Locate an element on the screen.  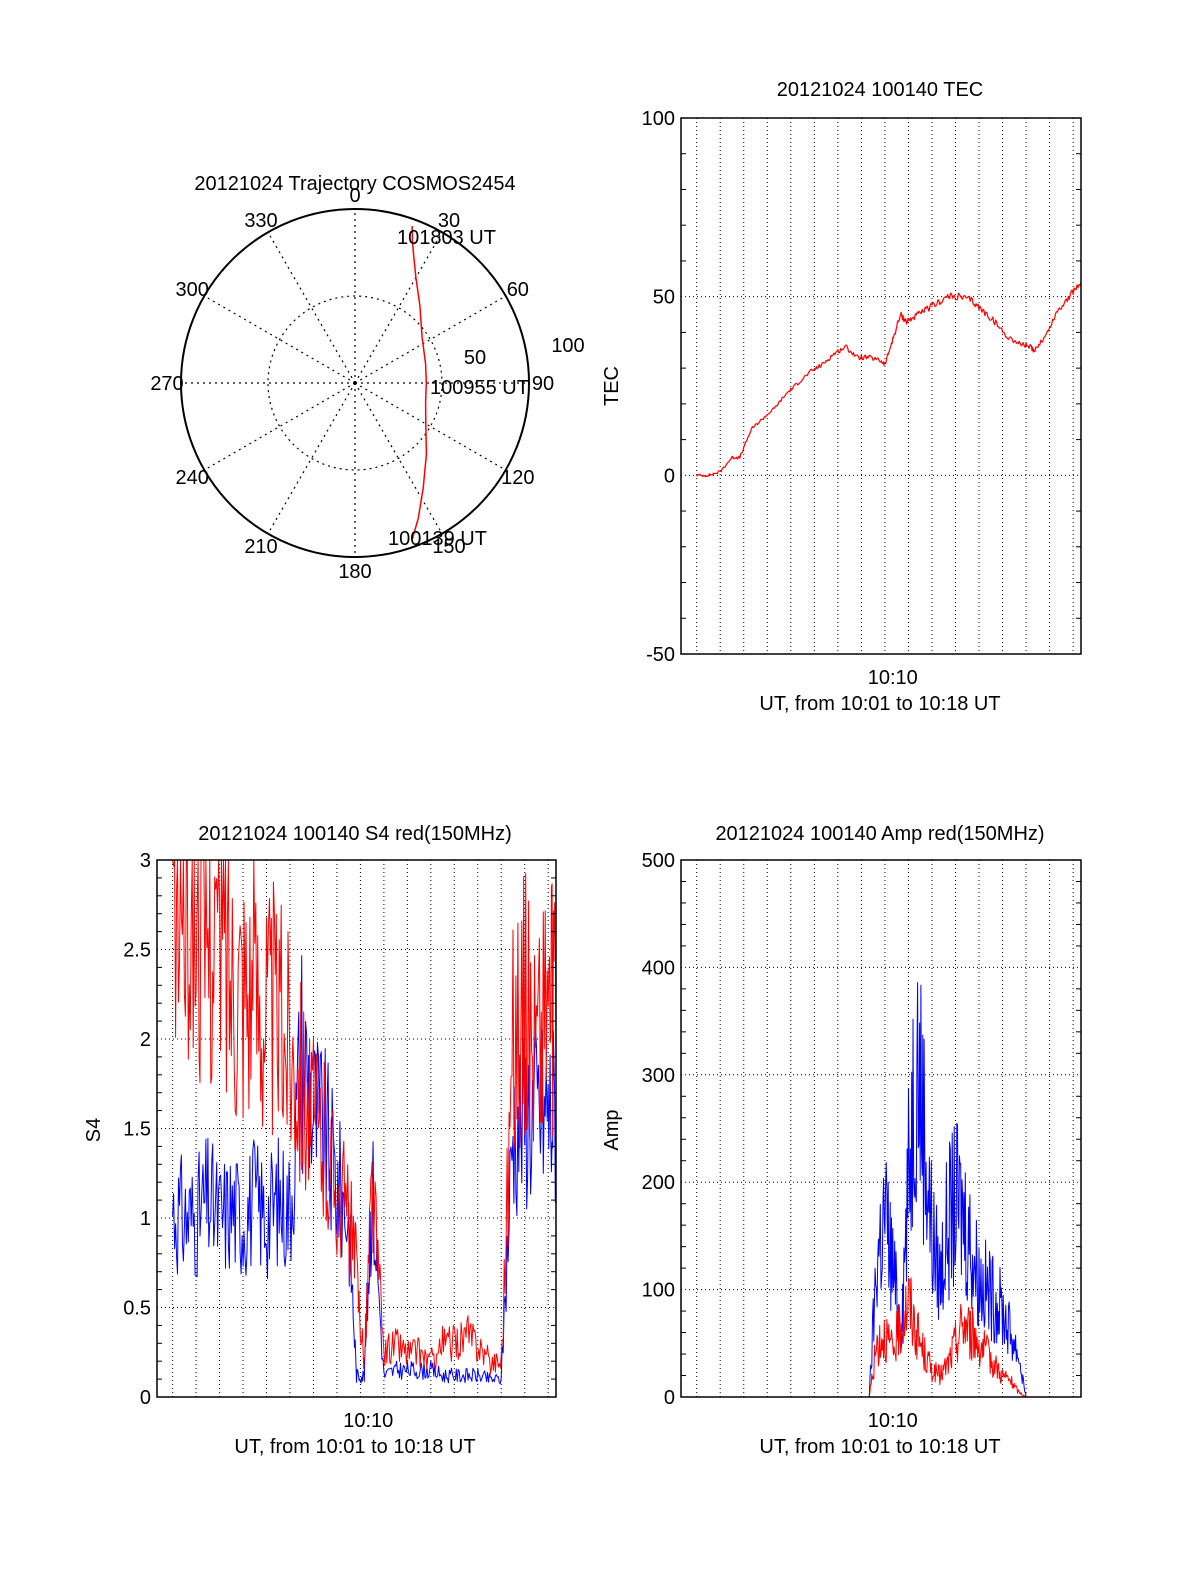
s4-plot: 0 0.5 1 1.5 2 2.5 3 10:10 is located at coordinates (340, 1141).